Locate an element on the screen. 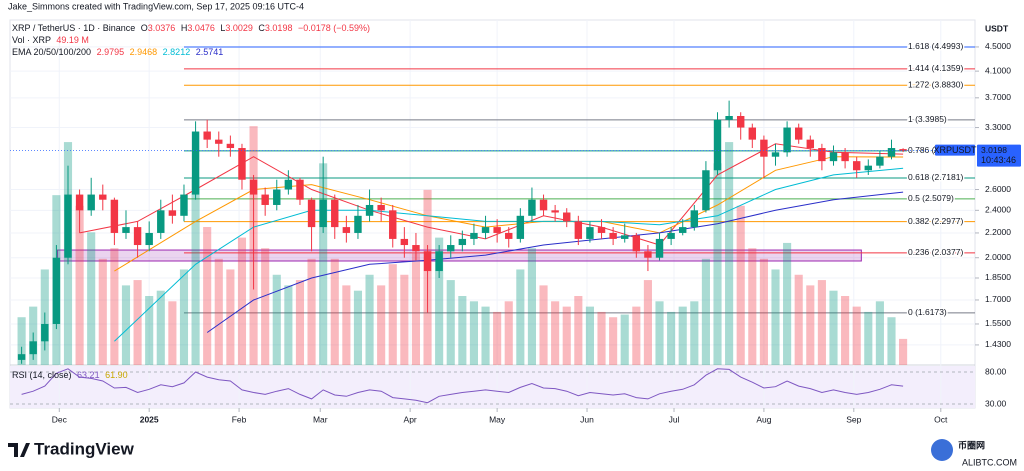 The height and width of the screenshot is (471, 1024). y-tick-label: 2.6000 is located at coordinates (998, 189).